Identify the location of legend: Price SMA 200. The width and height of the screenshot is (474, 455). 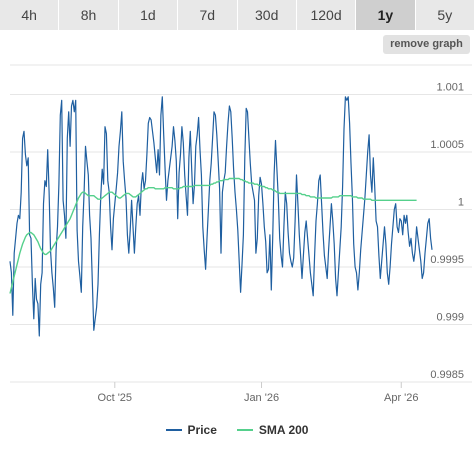
(237, 430).